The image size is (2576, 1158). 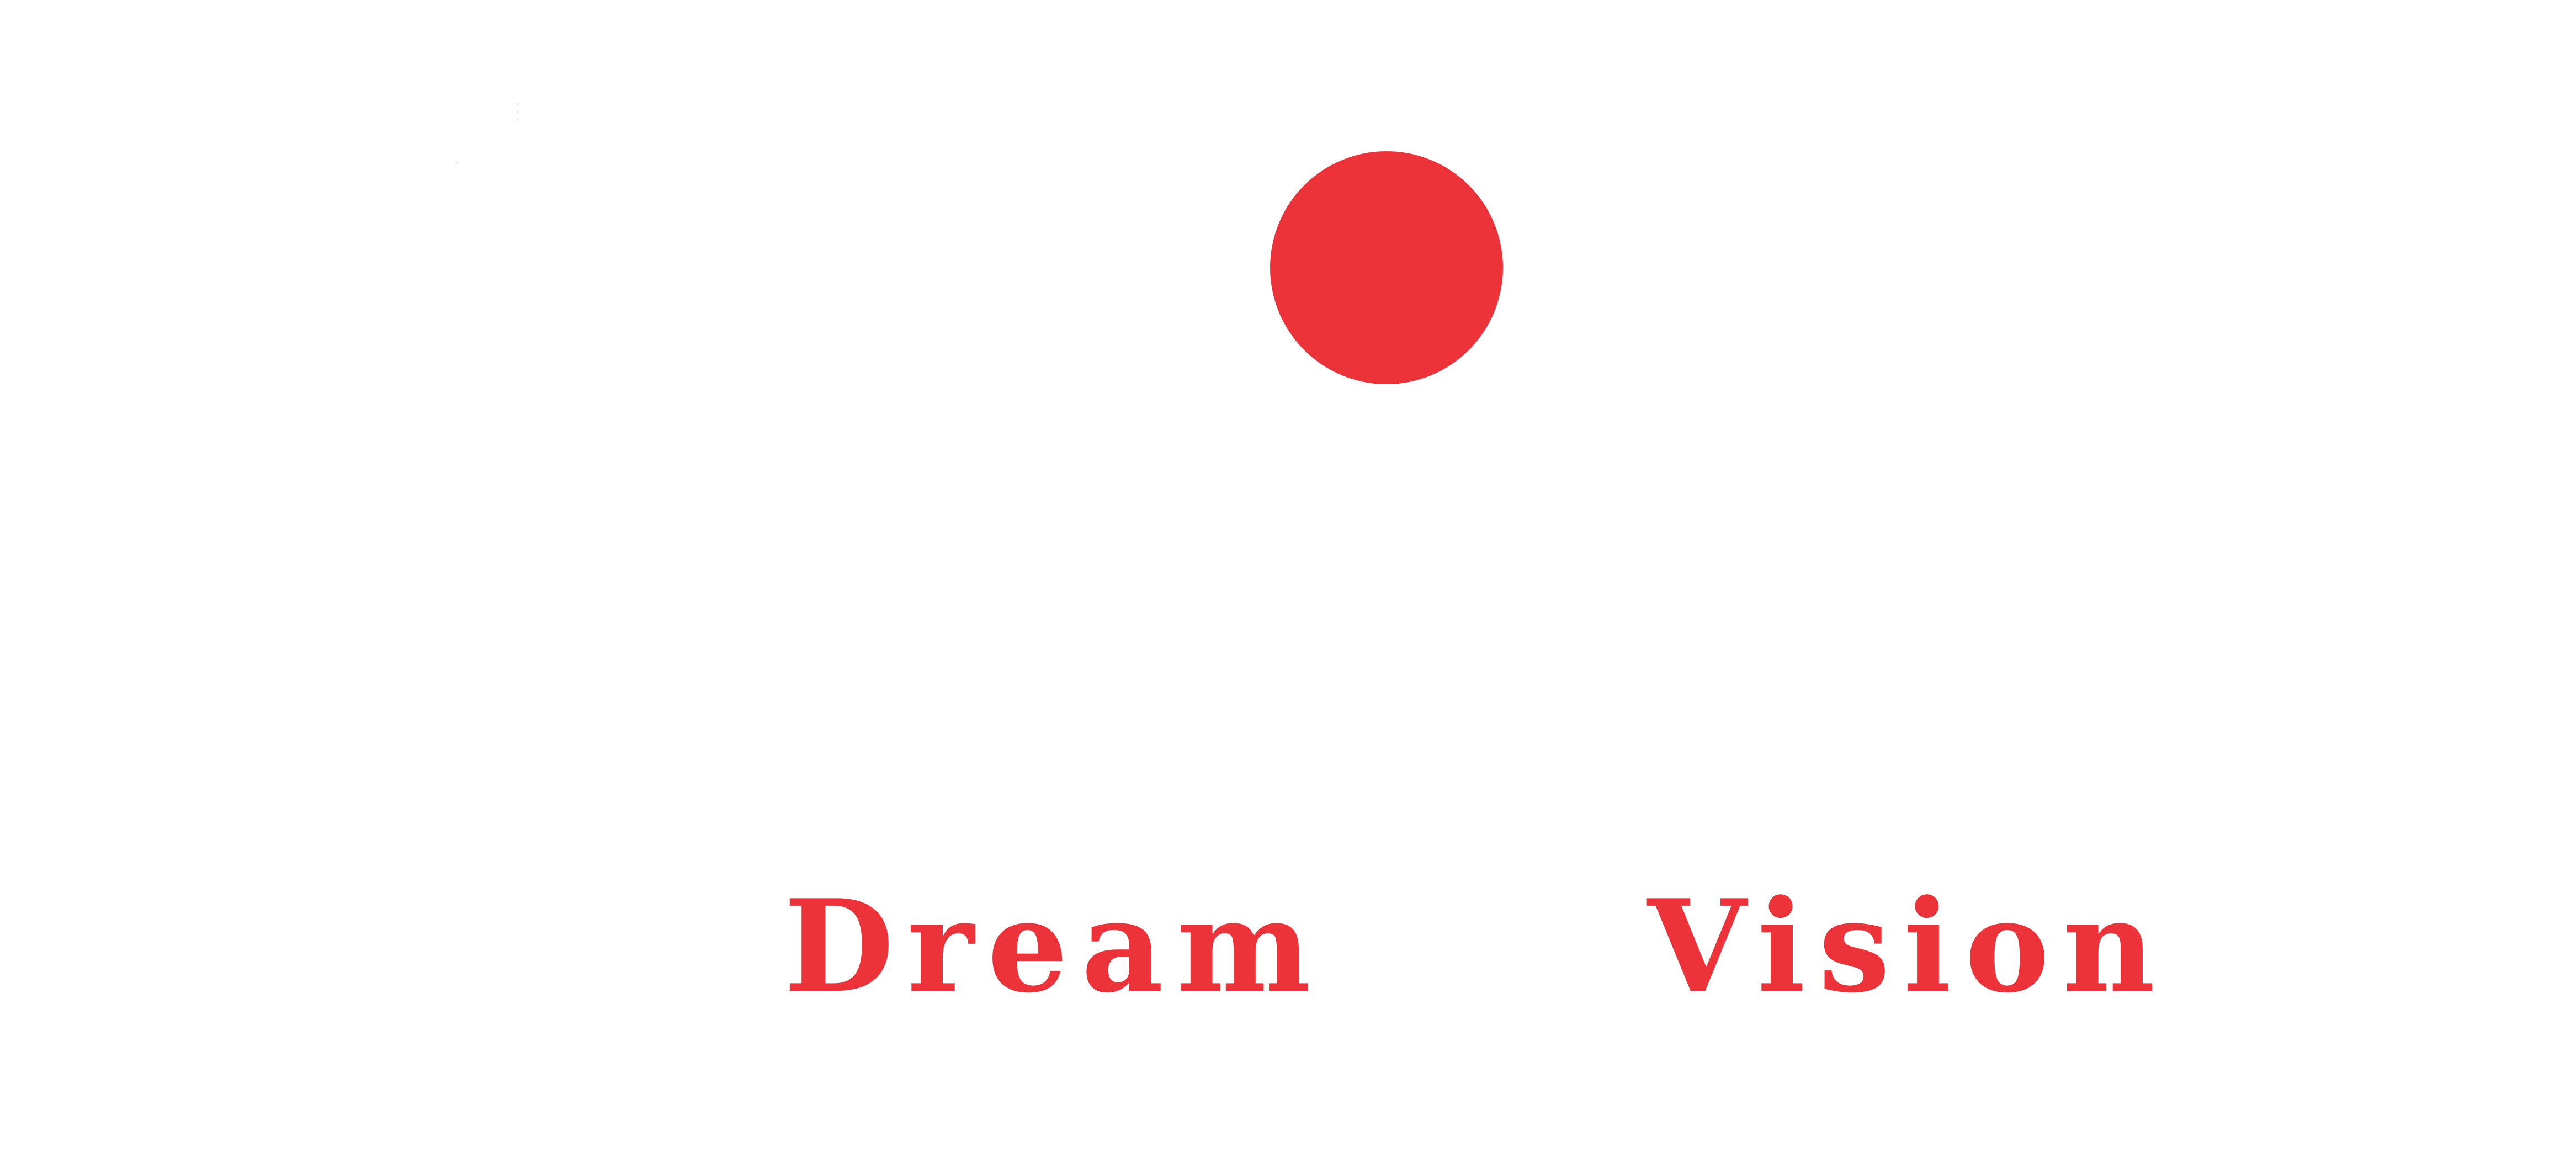 I want to click on logo-word-vision: Vision, so click(x=1908, y=946).